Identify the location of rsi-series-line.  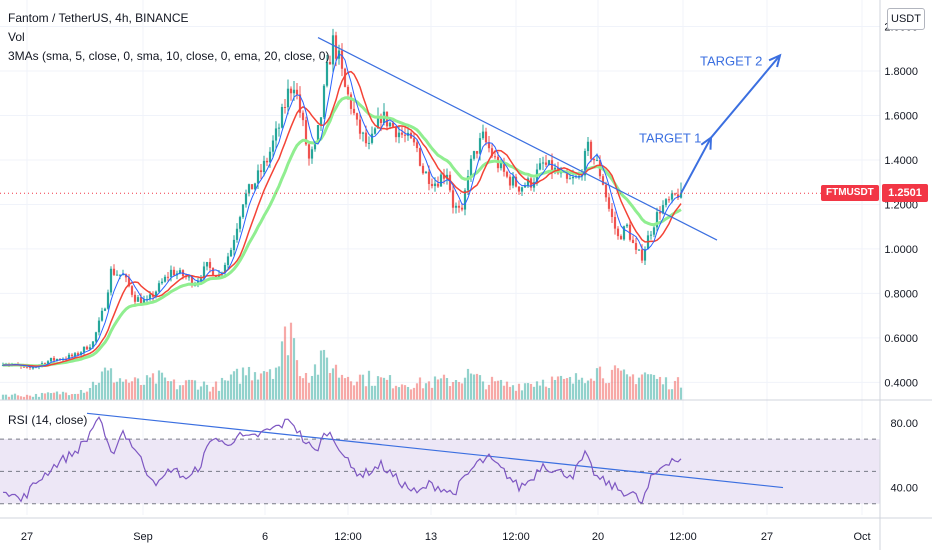
(342, 460).